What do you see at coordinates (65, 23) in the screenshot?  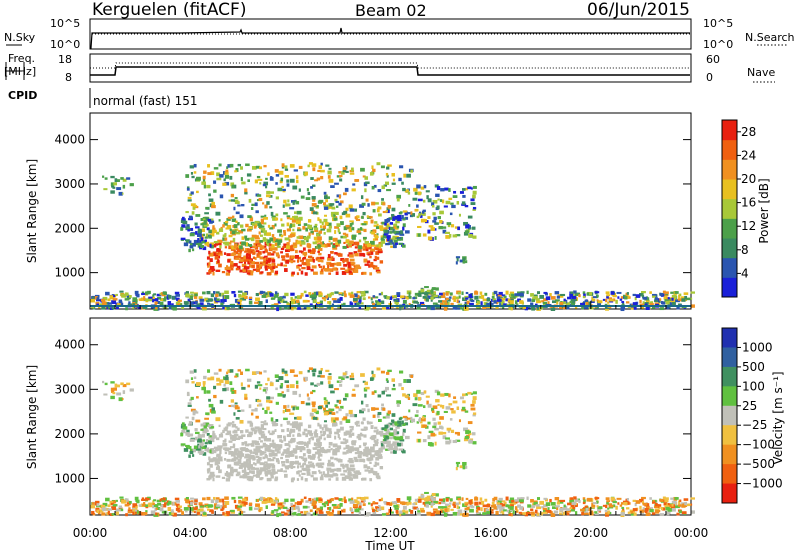 I see `noise-tick-top: 10^5` at bounding box center [65, 23].